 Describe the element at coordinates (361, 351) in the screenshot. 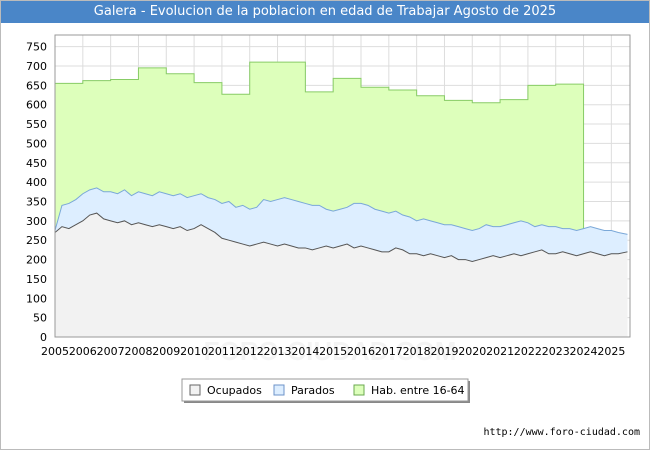

I see `x-tick-label: 2016` at that location.